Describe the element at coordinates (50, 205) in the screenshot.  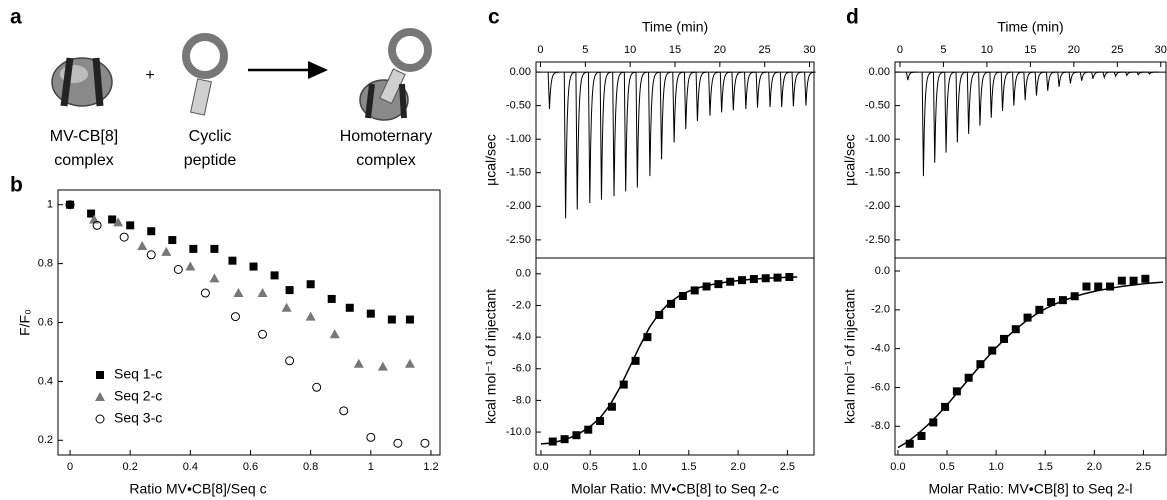
I see `y-tick-label: 1` at that location.